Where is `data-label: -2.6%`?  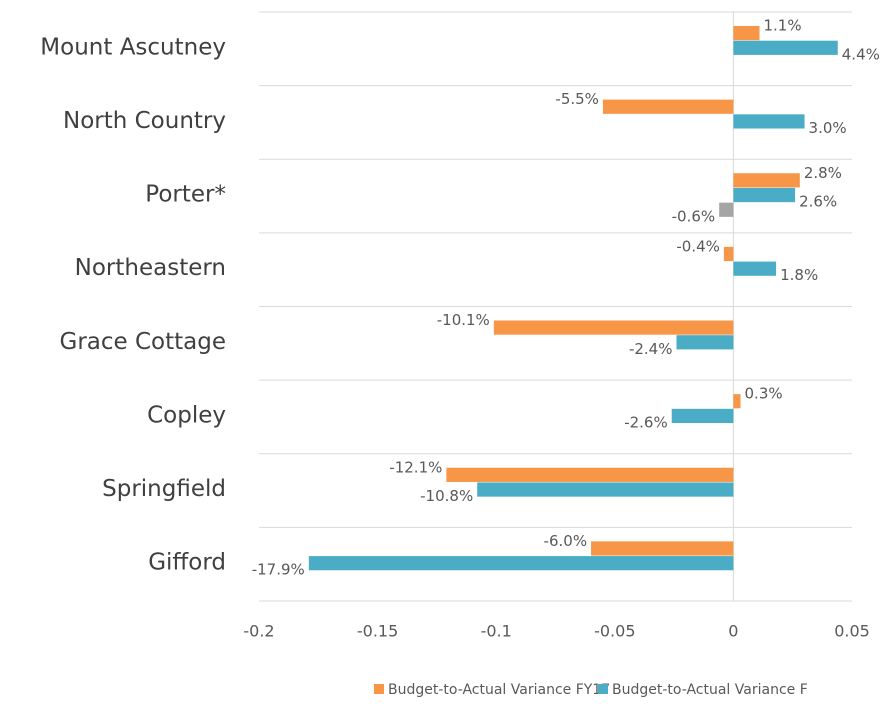 data-label: -2.6% is located at coordinates (646, 422).